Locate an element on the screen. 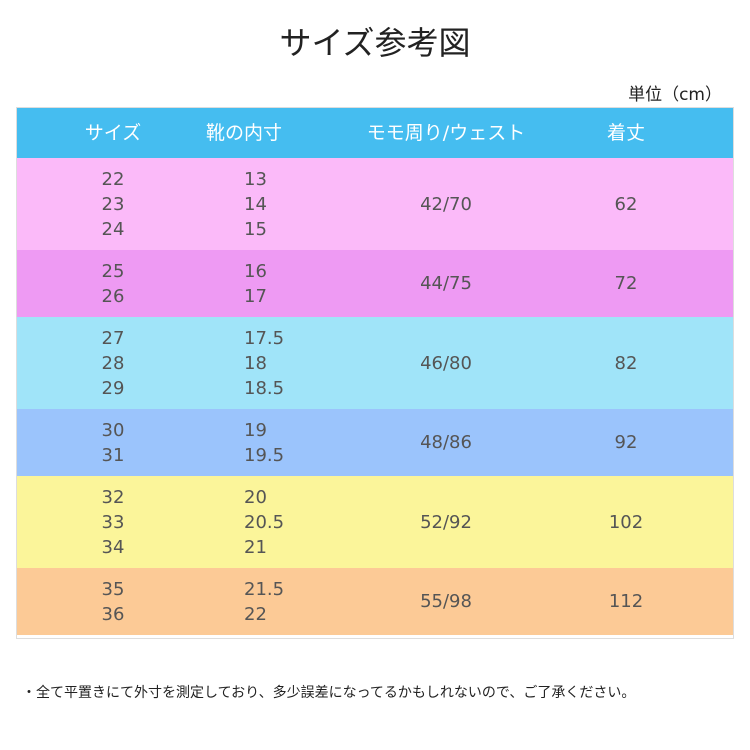  shoe-length: 19.5 is located at coordinates (264, 455).